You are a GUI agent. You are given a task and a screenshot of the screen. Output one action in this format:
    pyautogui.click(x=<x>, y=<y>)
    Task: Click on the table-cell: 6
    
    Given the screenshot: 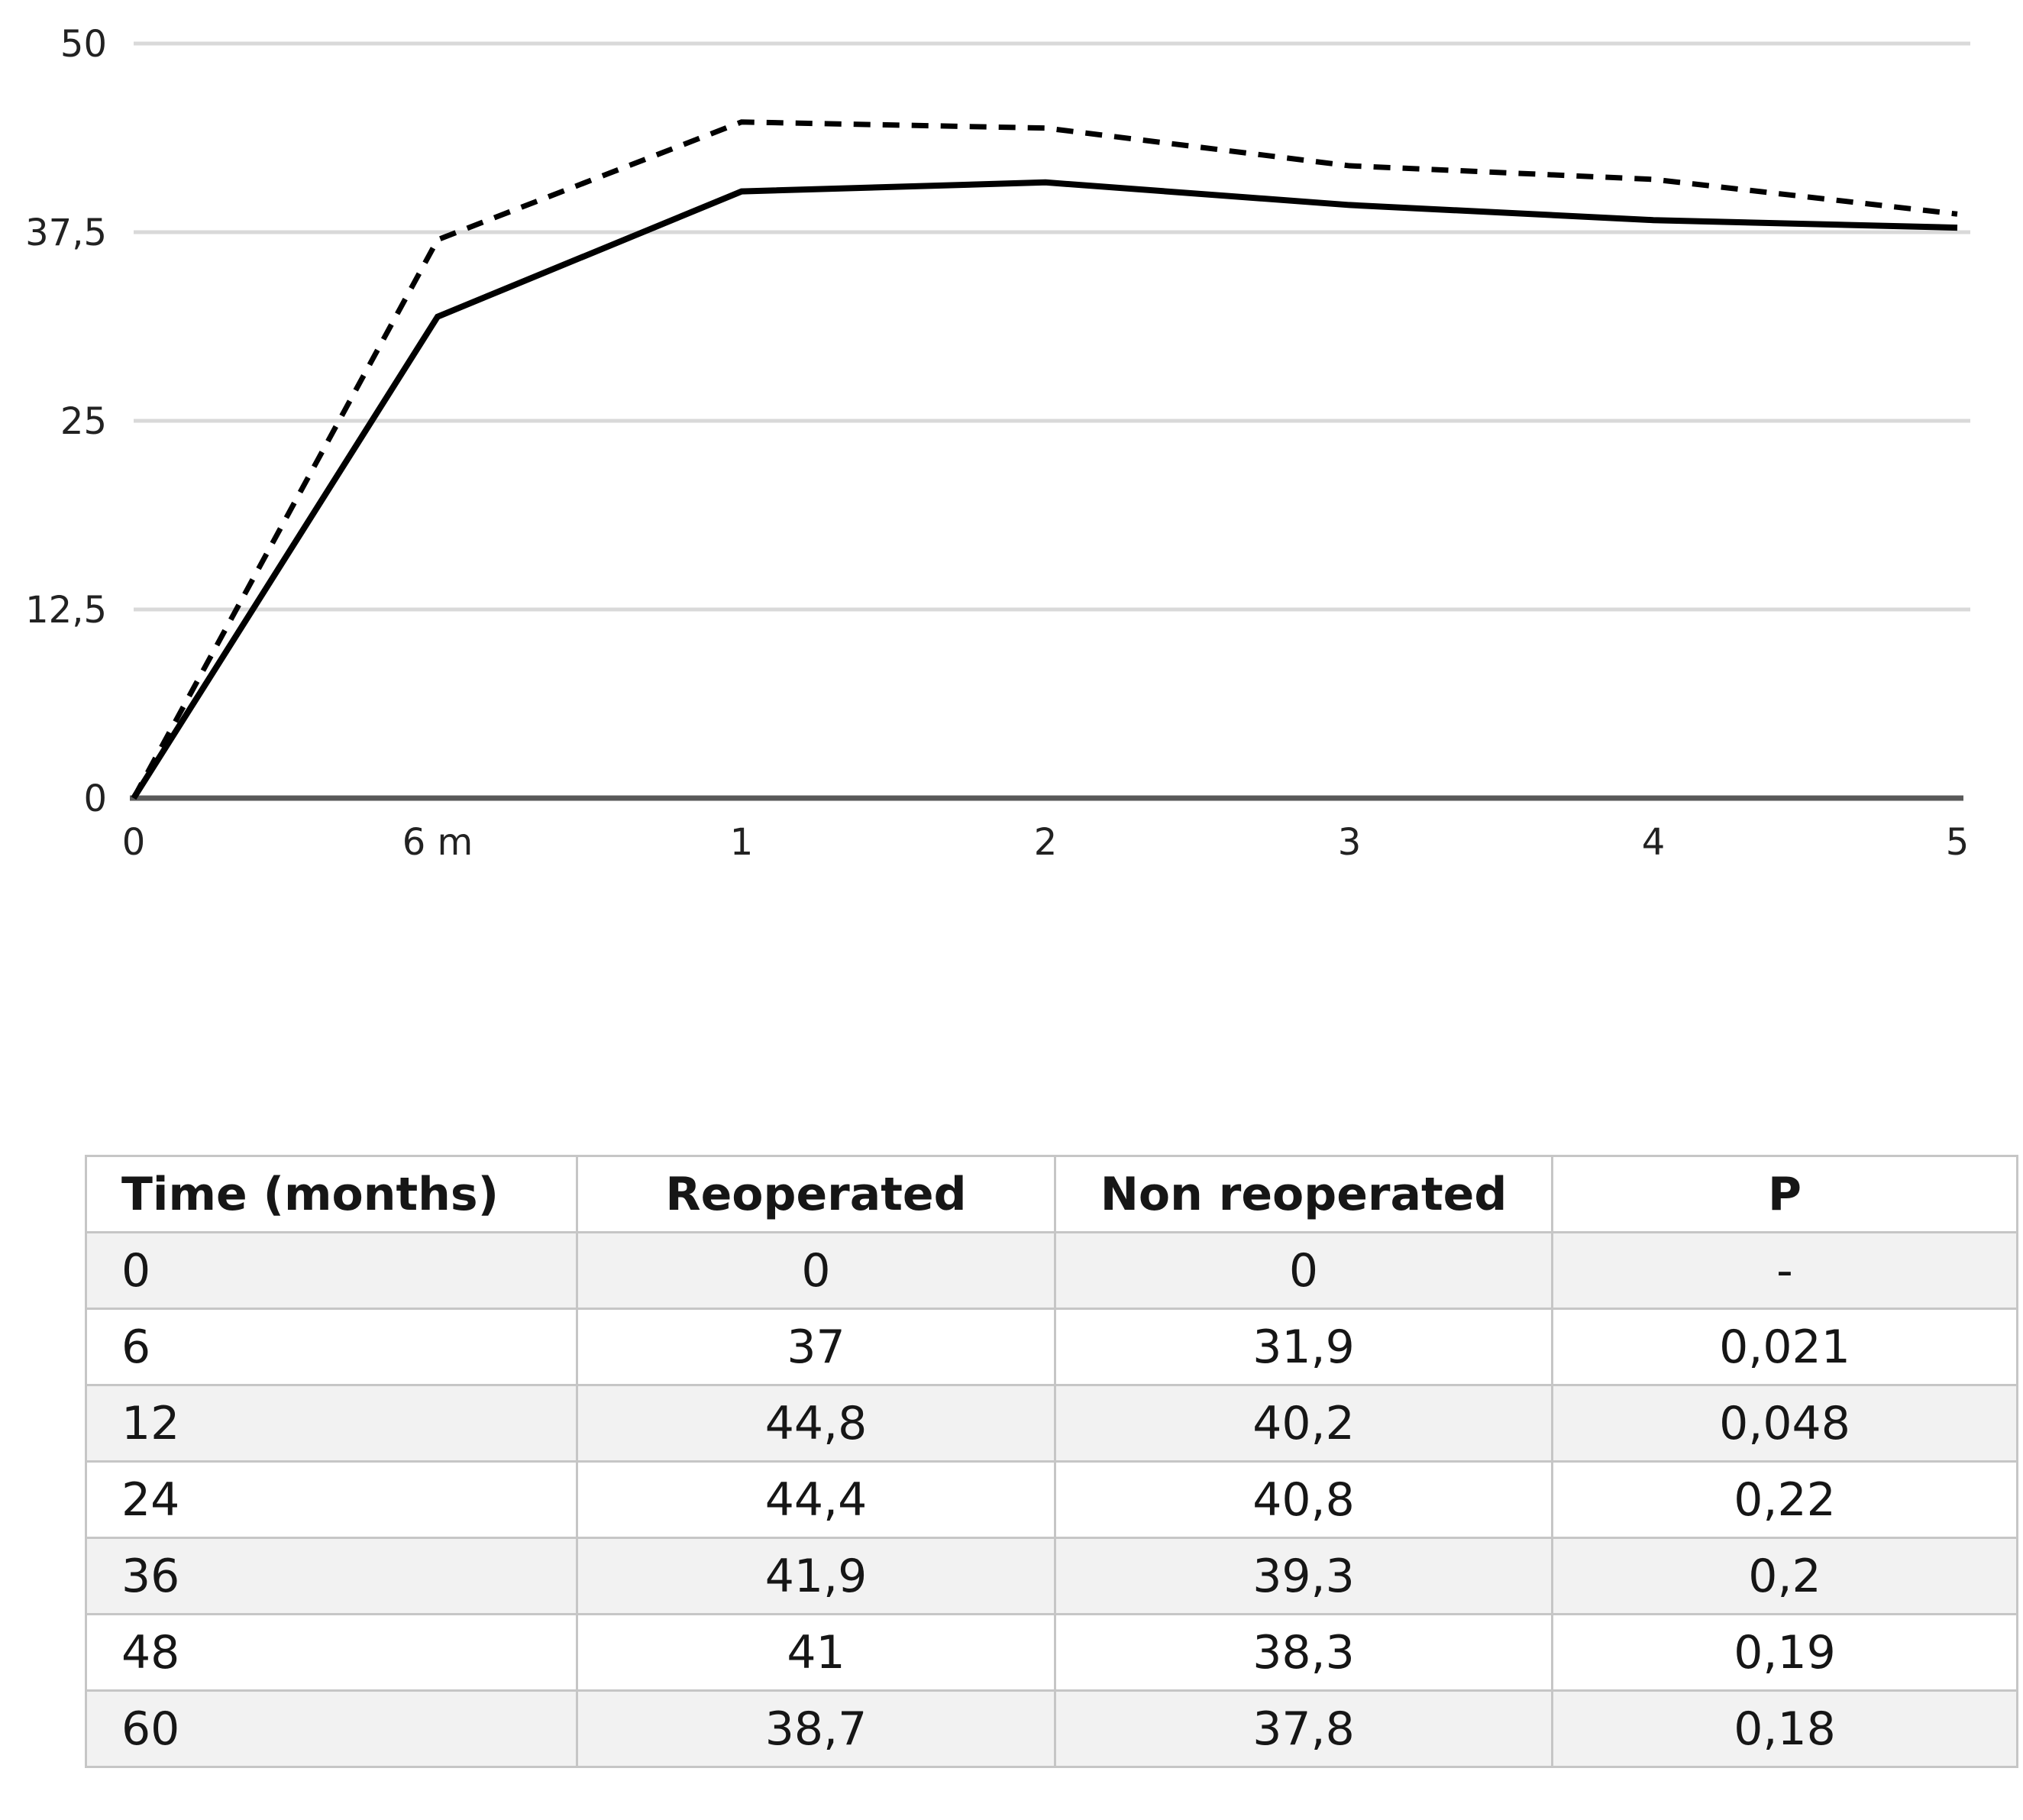 What is the action you would take?
    pyautogui.click(x=331, y=1347)
    